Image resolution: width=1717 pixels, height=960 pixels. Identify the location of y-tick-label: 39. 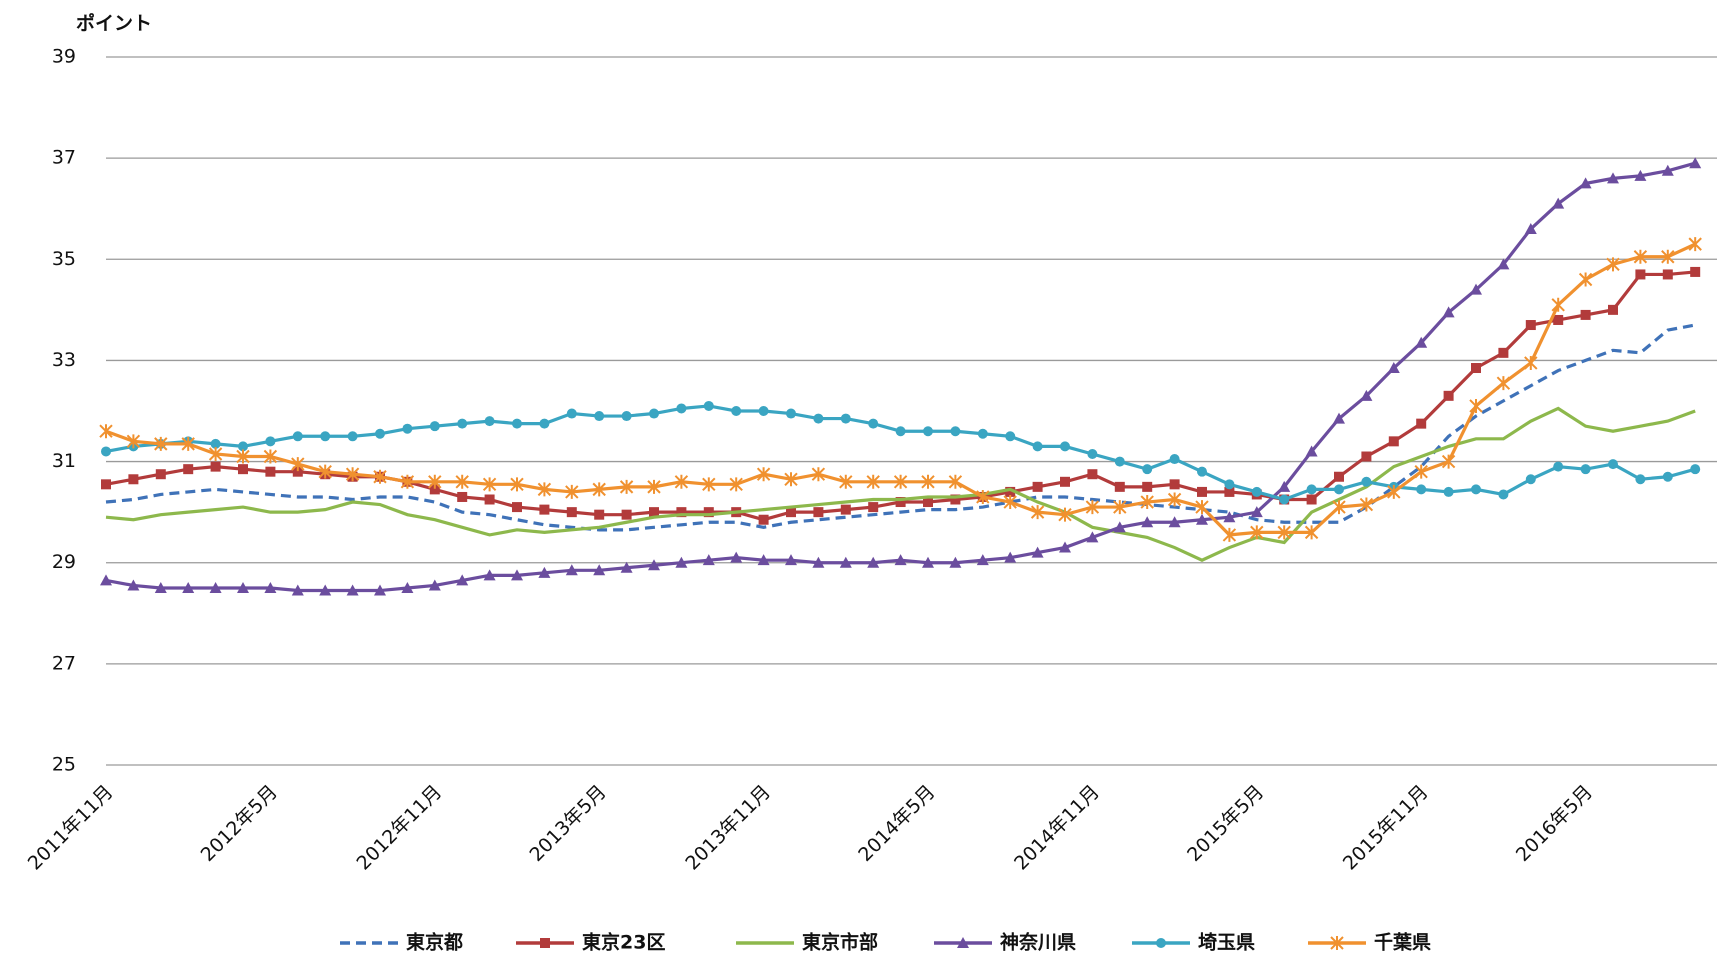
(64, 57).